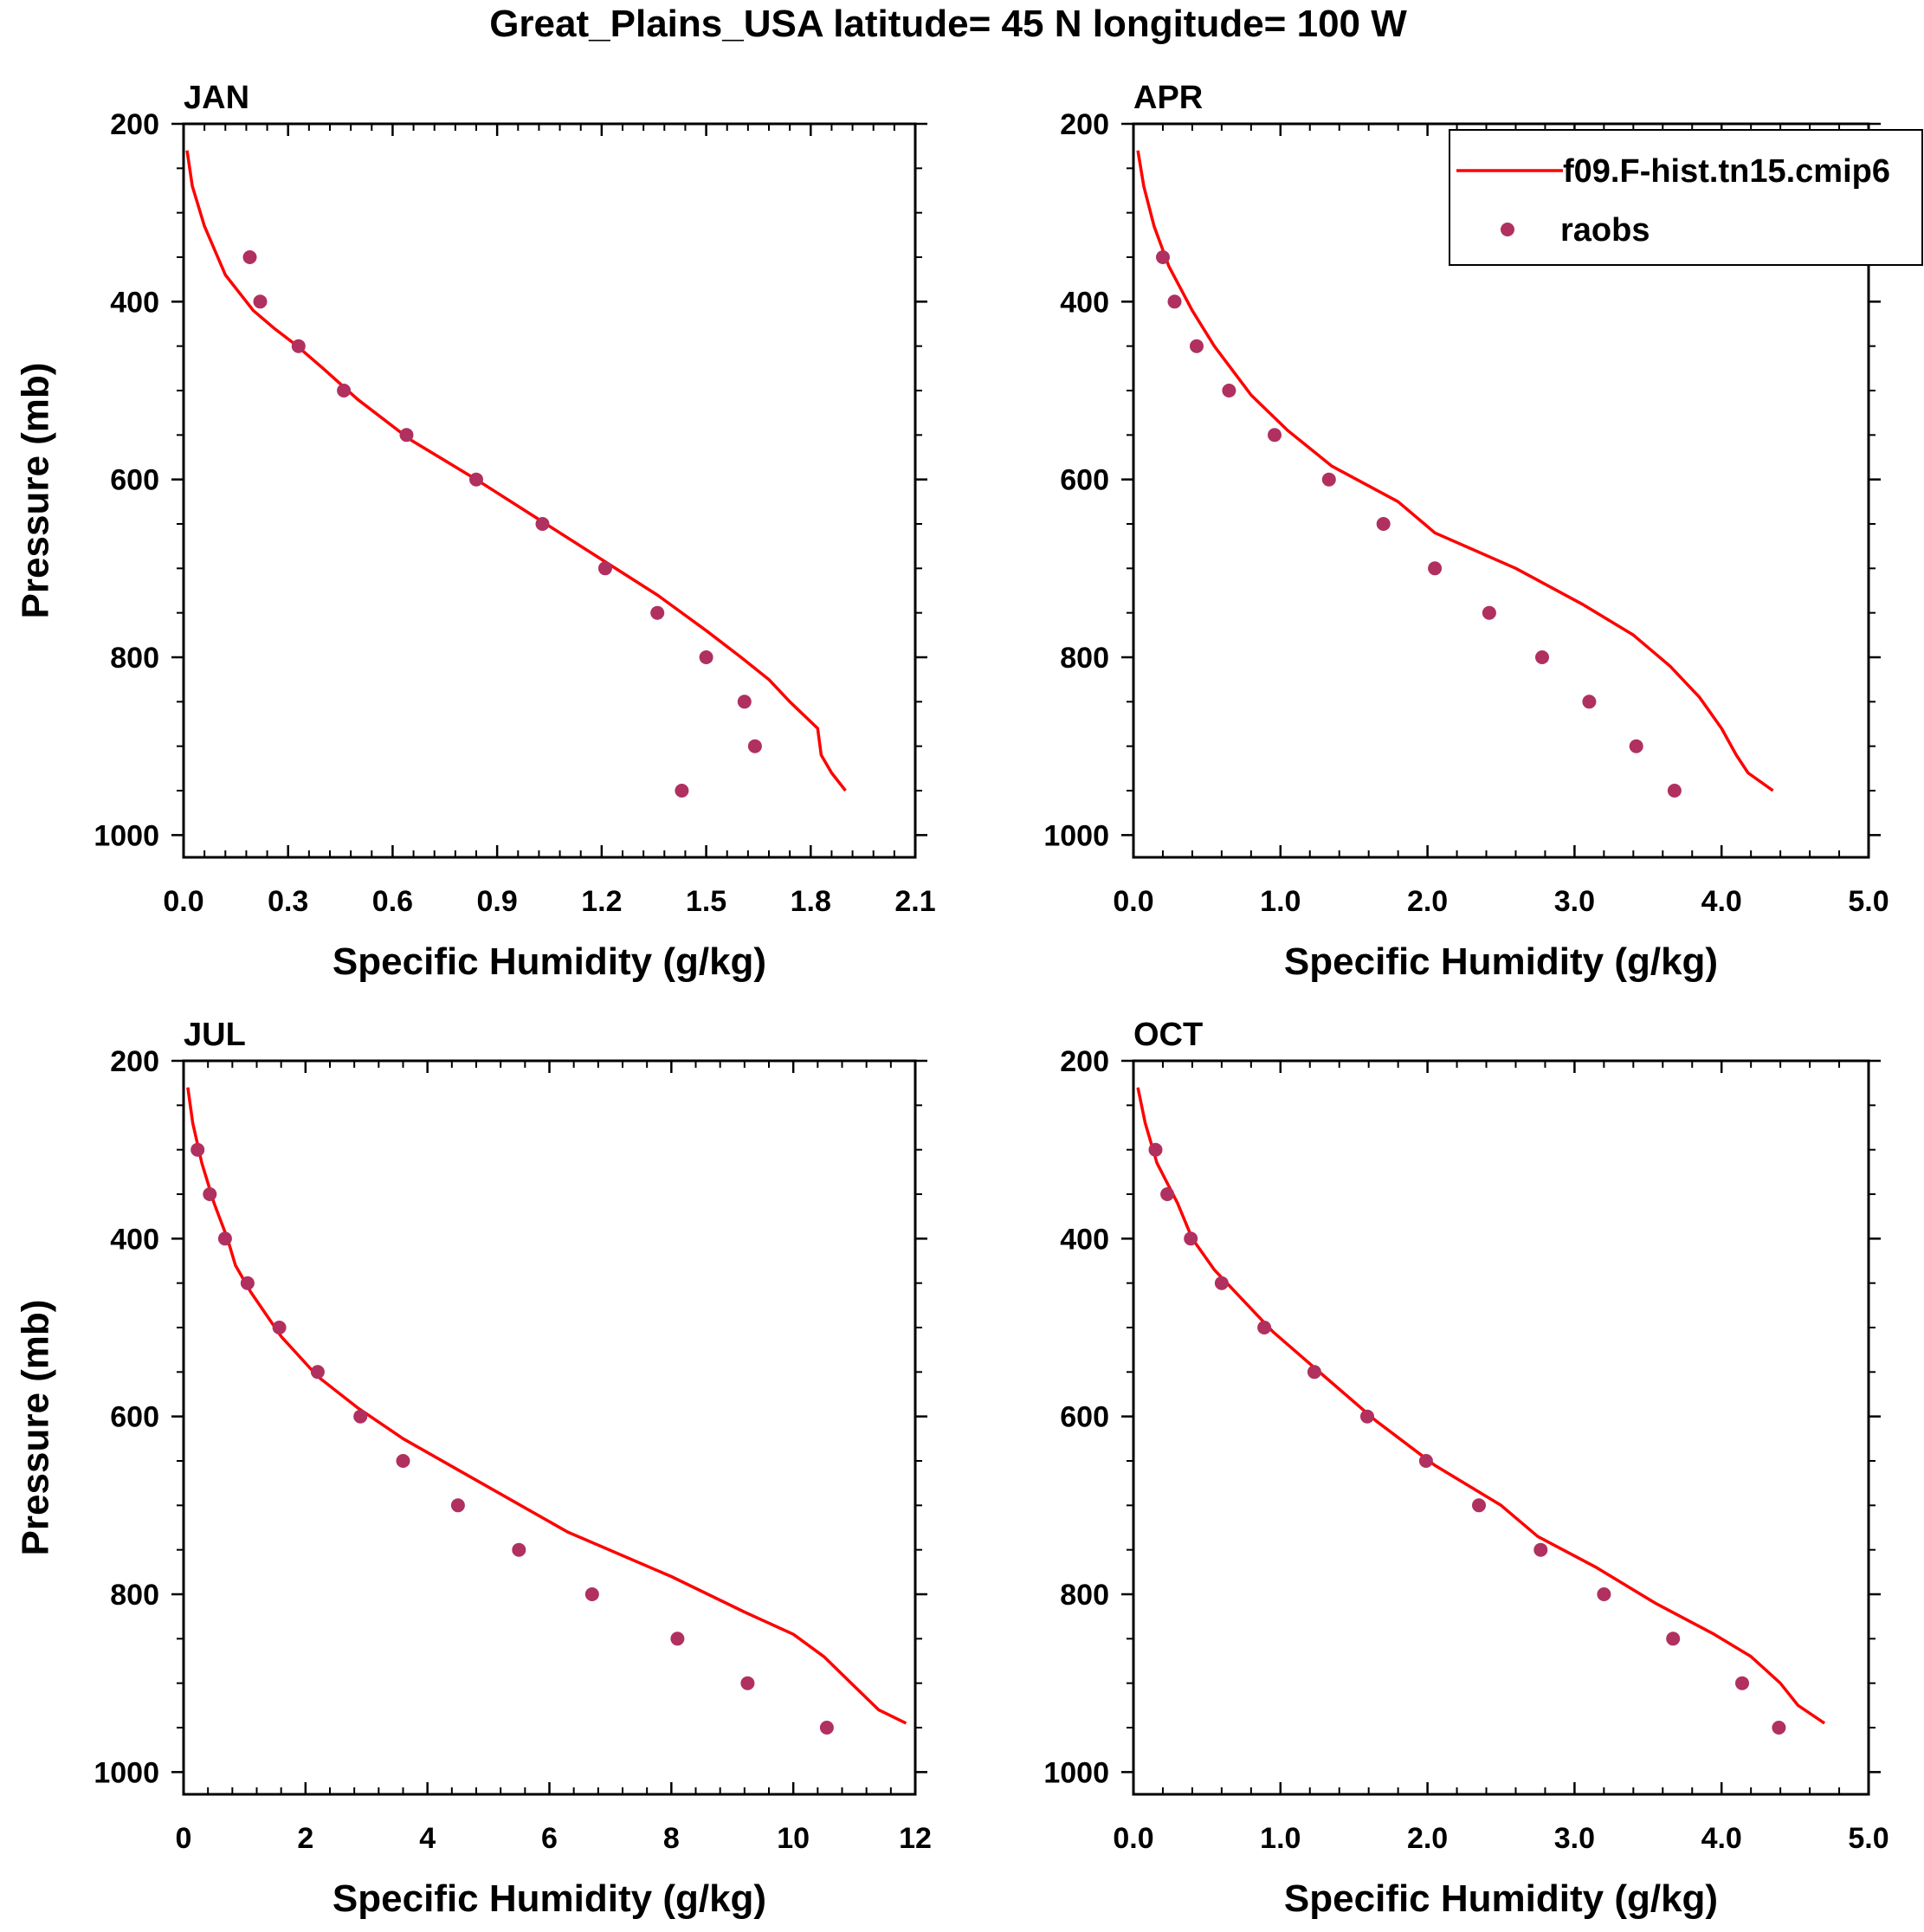 This screenshot has height=1932, width=1924. I want to click on x-tick-label: 1.0, so click(1281, 1838).